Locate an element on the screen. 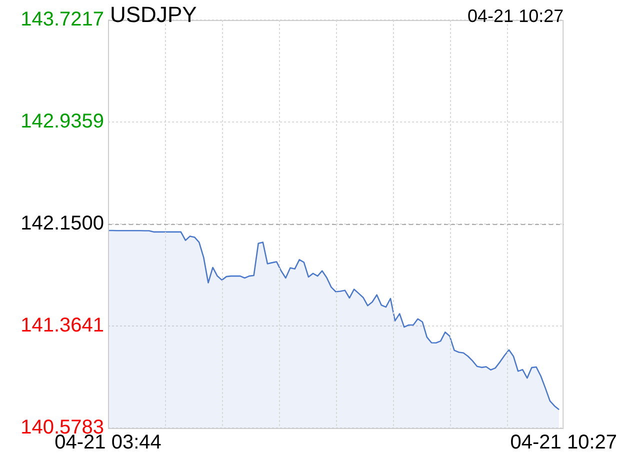 This screenshot has width=620, height=460. annotation: 04-21 10:27 is located at coordinates (516, 16).